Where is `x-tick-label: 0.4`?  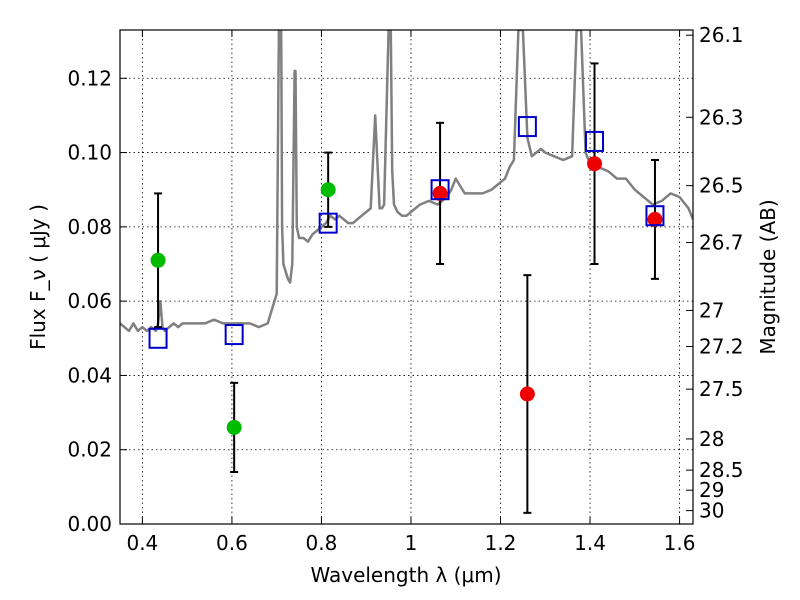
x-tick-label: 0.4 is located at coordinates (142, 543).